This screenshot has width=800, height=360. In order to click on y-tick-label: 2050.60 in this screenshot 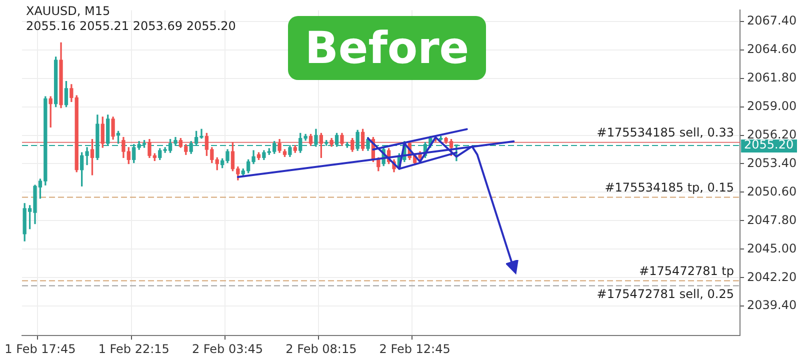, I will do `click(772, 191)`.